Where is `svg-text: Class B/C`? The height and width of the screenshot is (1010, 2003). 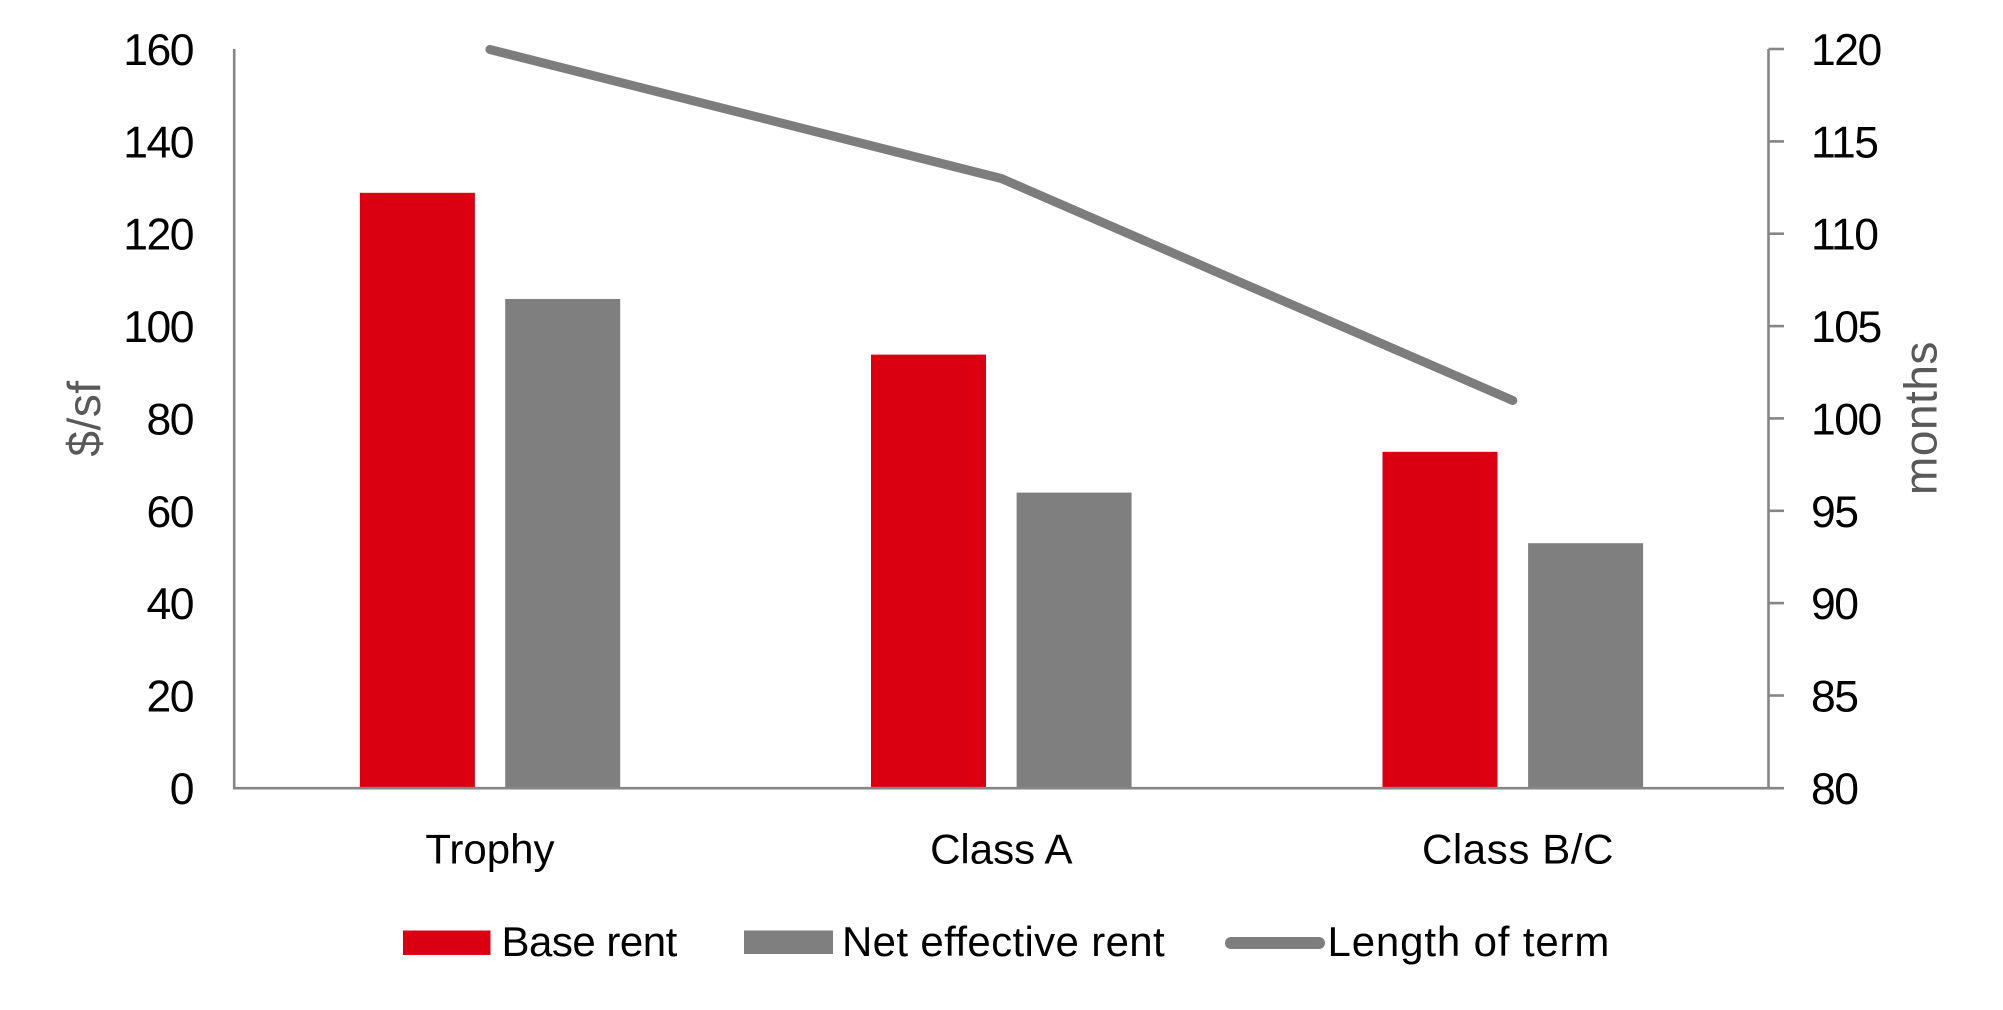 svg-text: Class B/C is located at coordinates (1518, 849).